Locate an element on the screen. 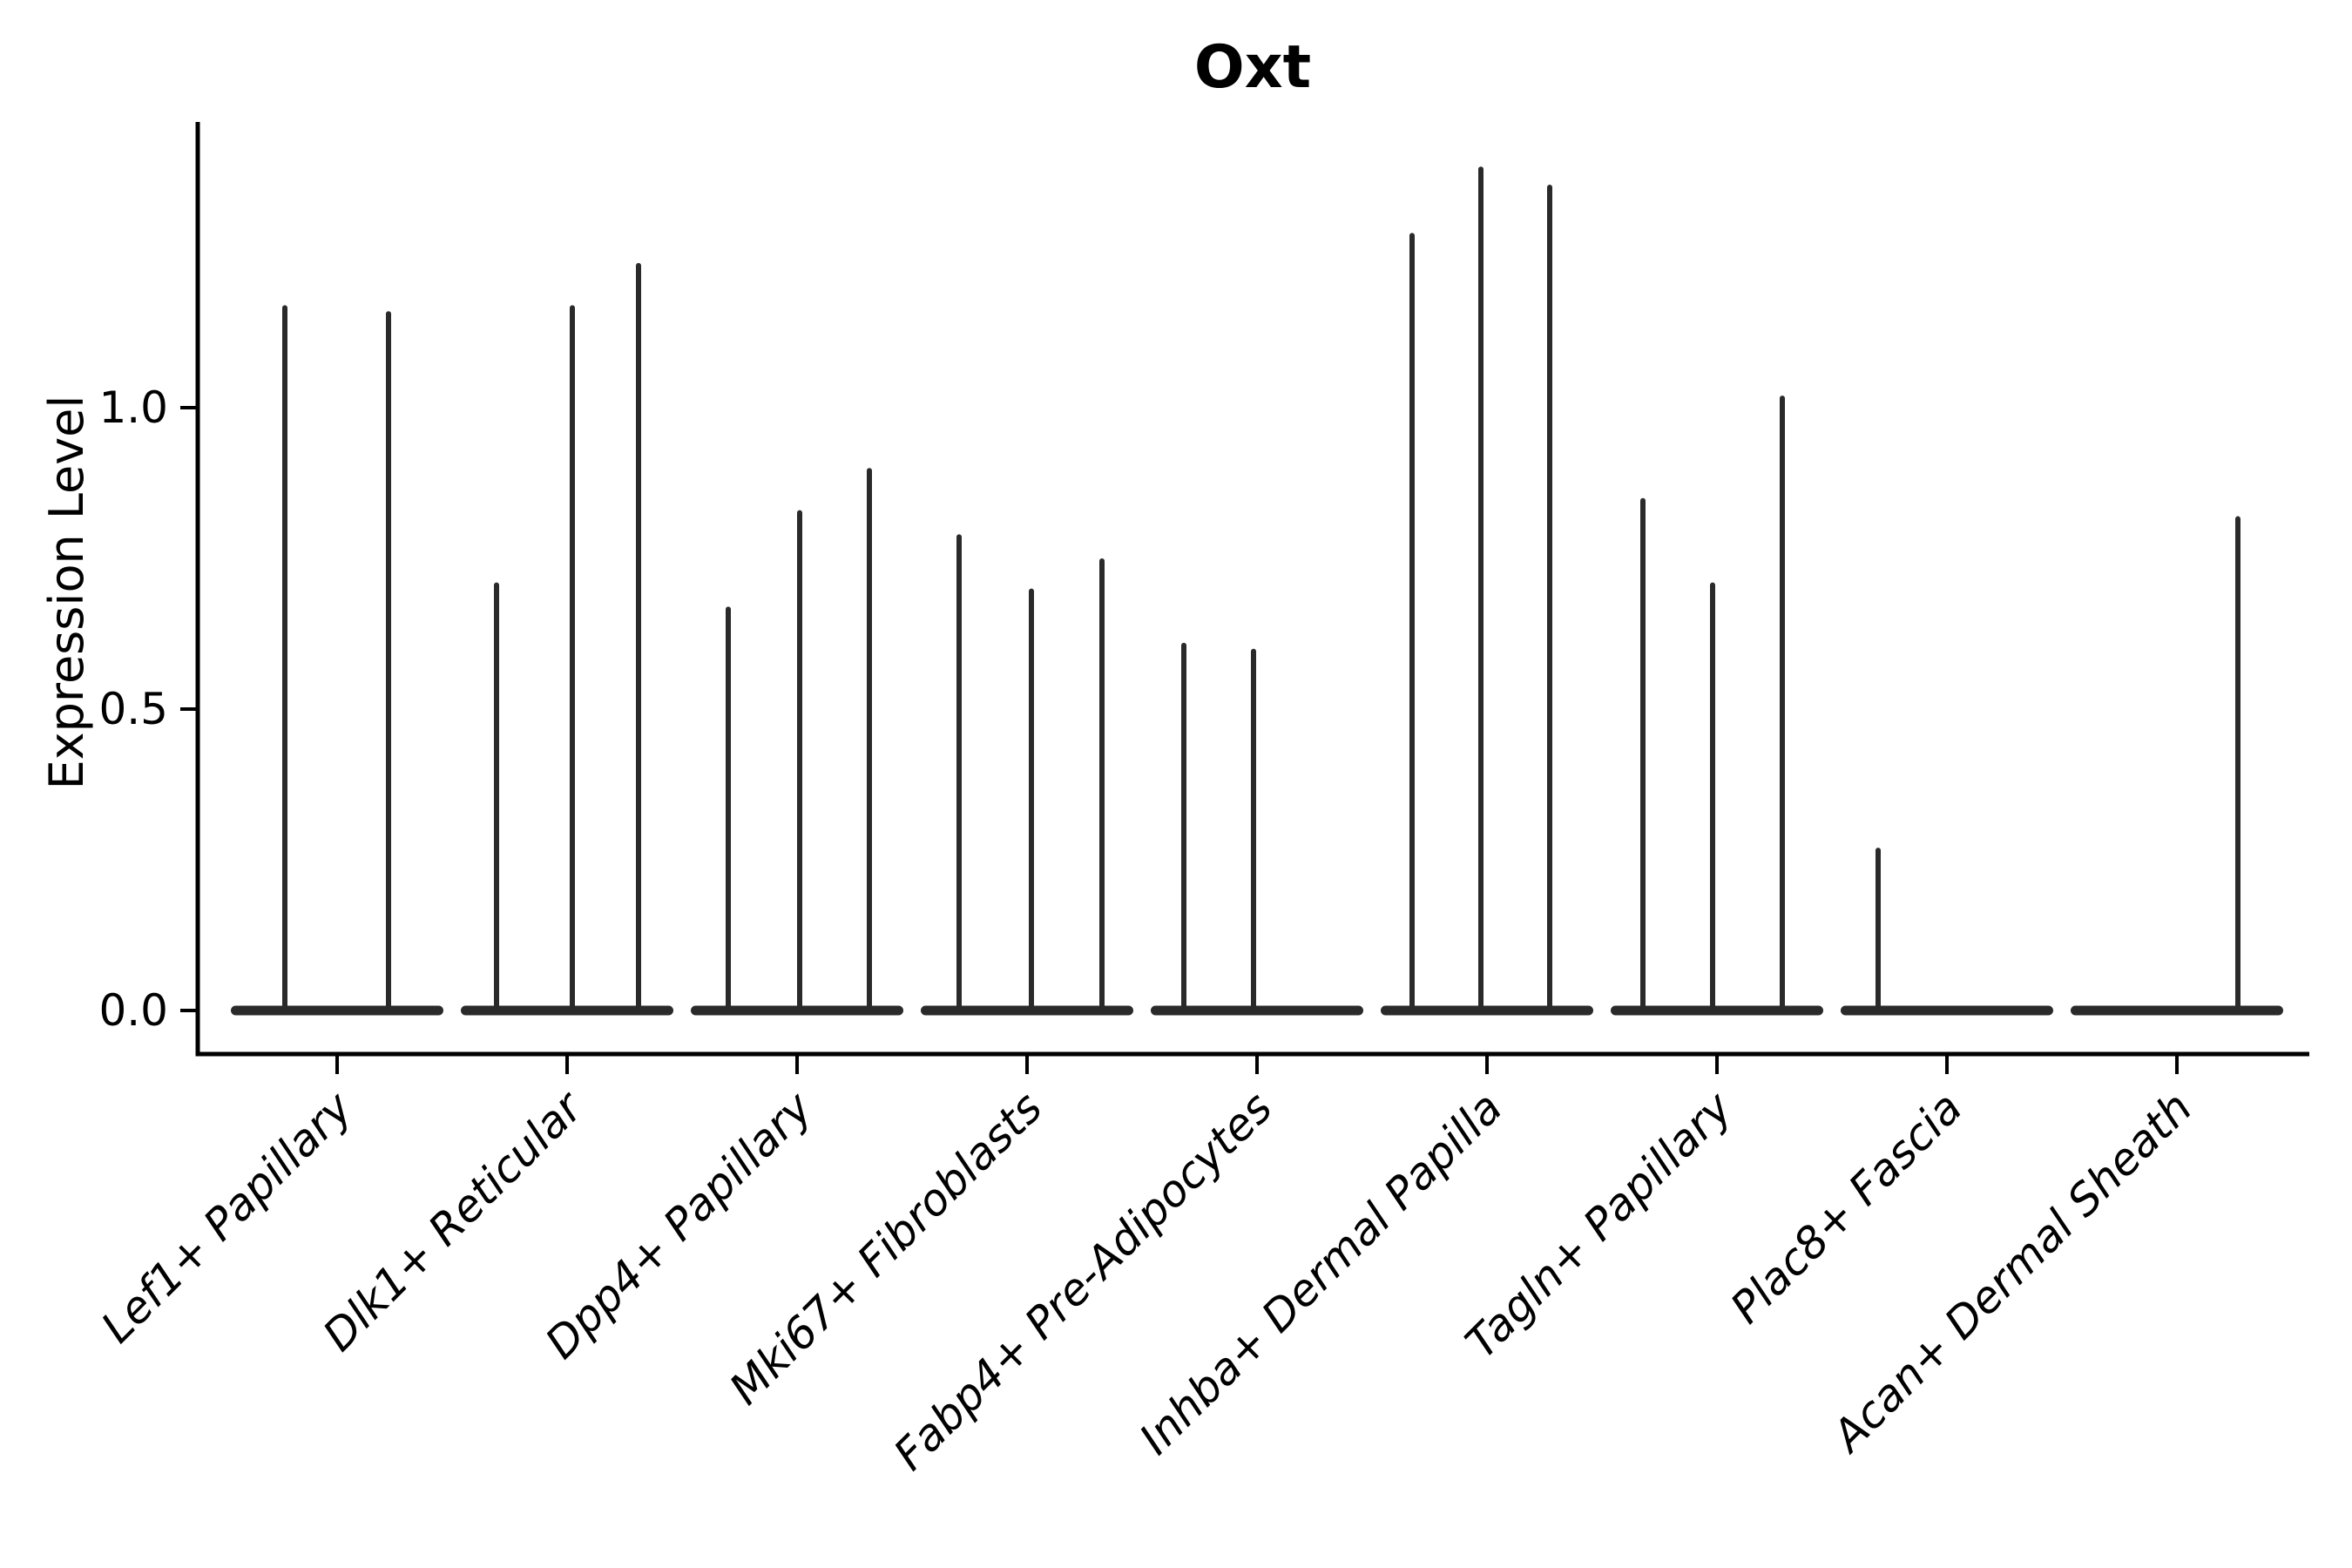  y-tick-label: 0.5 is located at coordinates (133, 709).